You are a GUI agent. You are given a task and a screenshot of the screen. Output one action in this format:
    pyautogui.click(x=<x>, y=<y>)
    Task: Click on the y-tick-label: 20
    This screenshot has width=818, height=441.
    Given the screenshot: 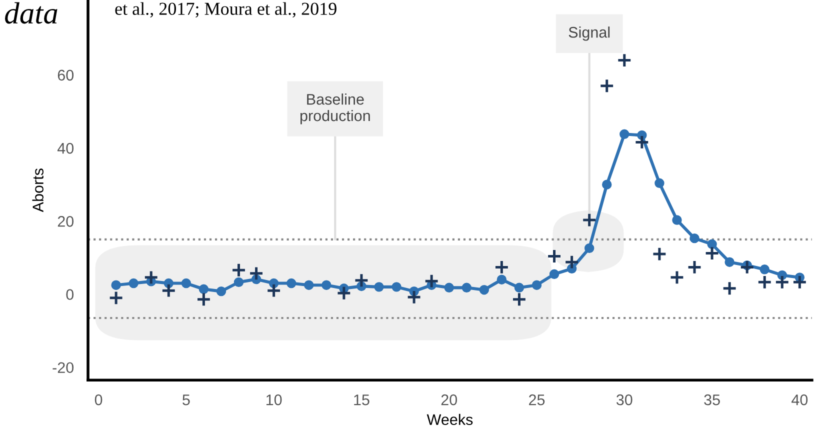 What is the action you would take?
    pyautogui.click(x=66, y=221)
    